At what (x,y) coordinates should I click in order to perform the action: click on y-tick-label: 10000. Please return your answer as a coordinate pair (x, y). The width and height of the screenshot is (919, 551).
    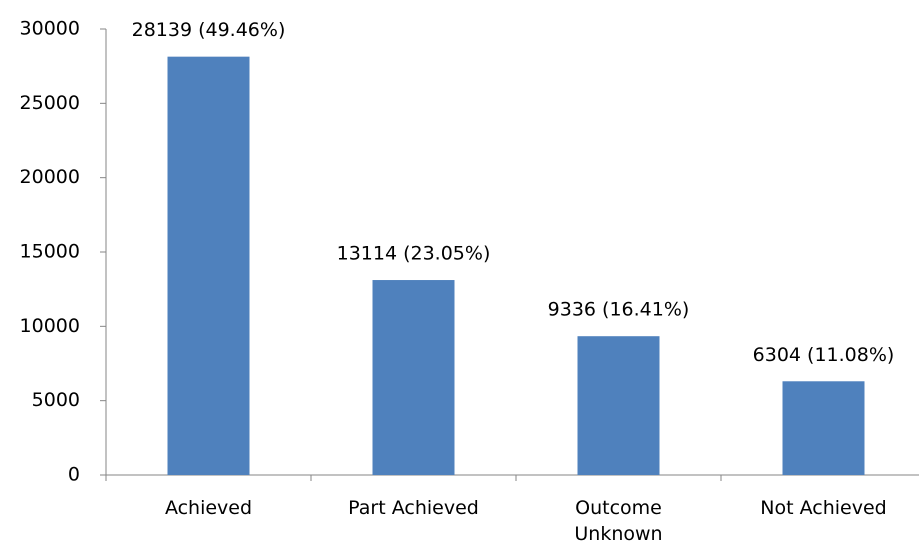
    Looking at the image, I should click on (50, 326).